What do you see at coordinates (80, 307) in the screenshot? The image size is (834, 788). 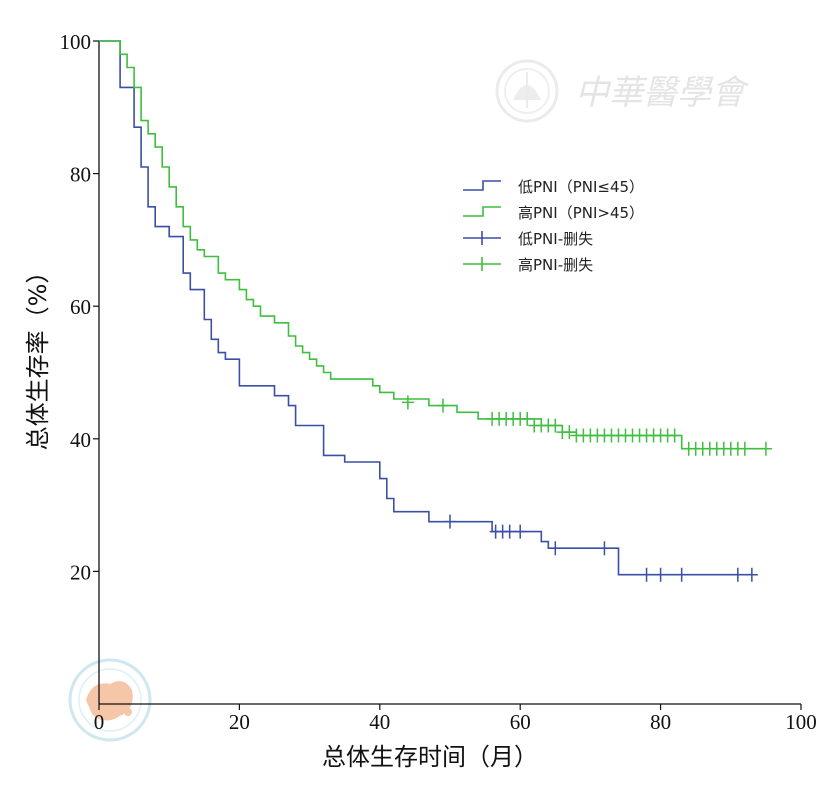 I see `y-tick-label: 60` at bounding box center [80, 307].